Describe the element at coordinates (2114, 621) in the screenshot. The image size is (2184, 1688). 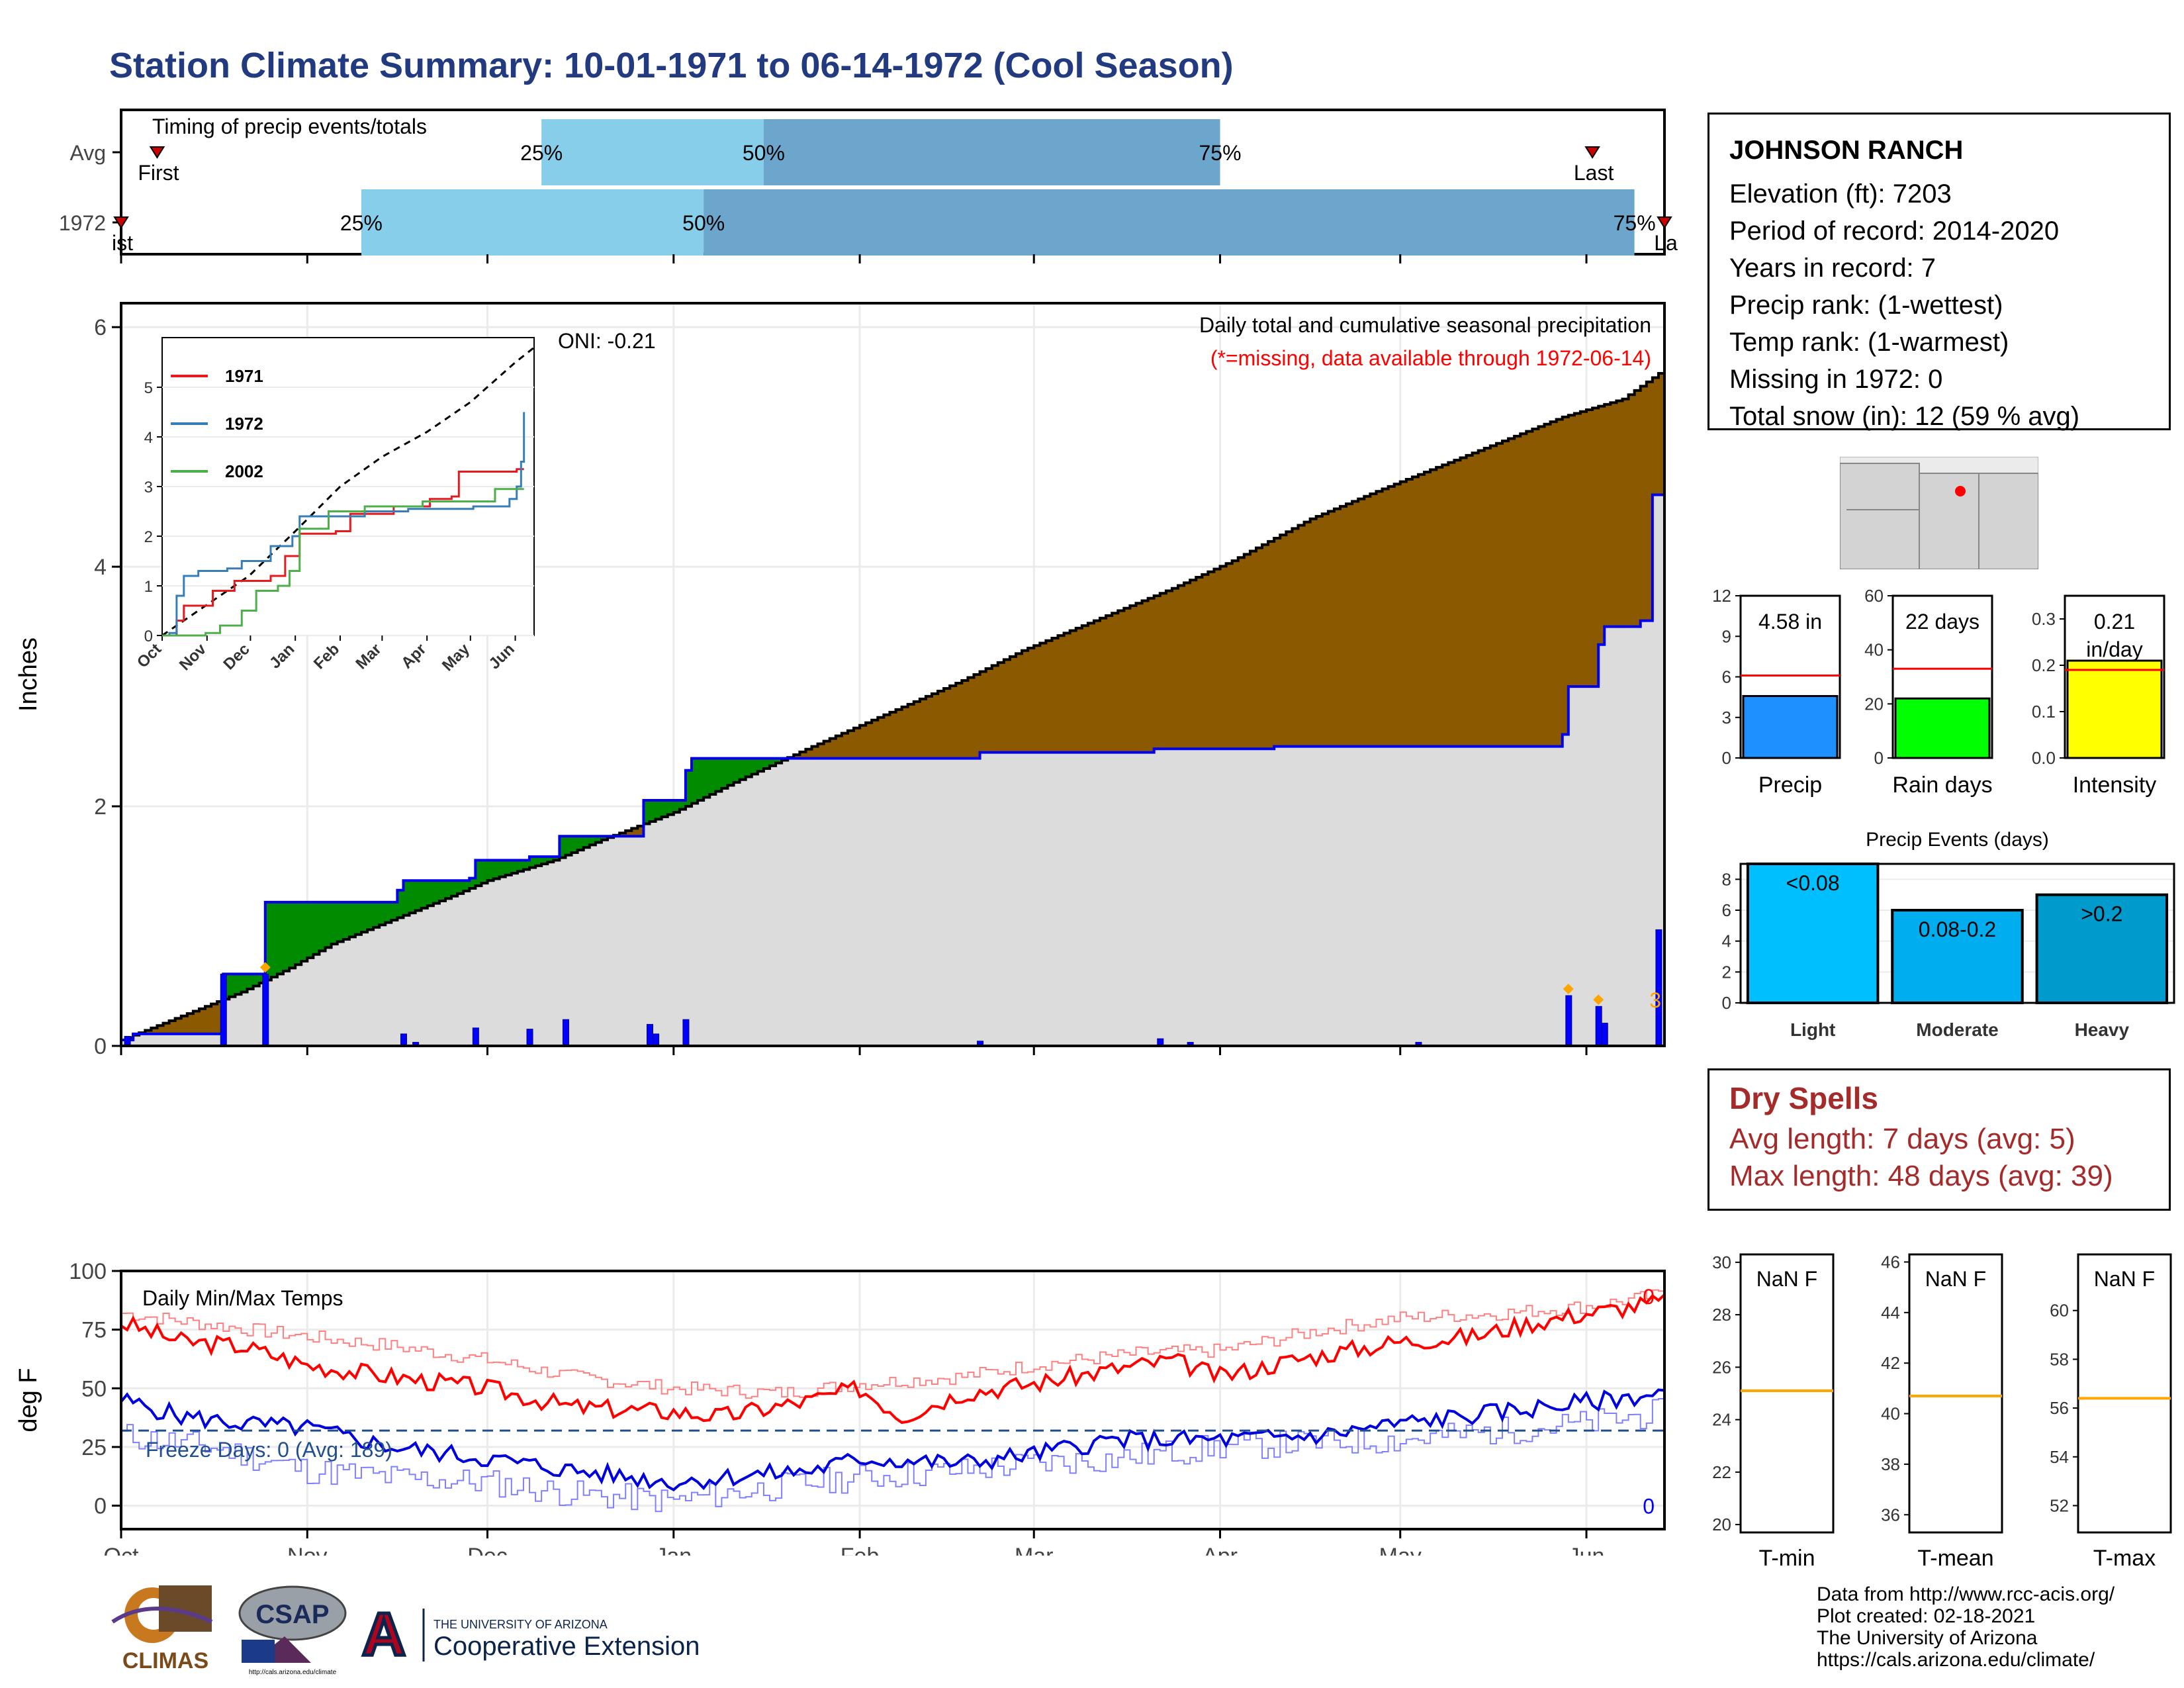
I see `totals-value-label: 0.21` at that location.